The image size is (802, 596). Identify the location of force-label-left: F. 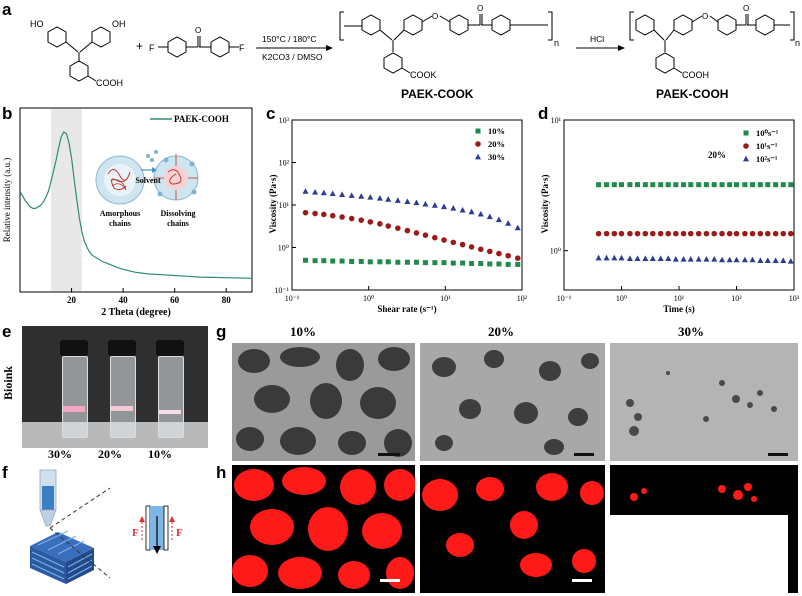
(135, 533).